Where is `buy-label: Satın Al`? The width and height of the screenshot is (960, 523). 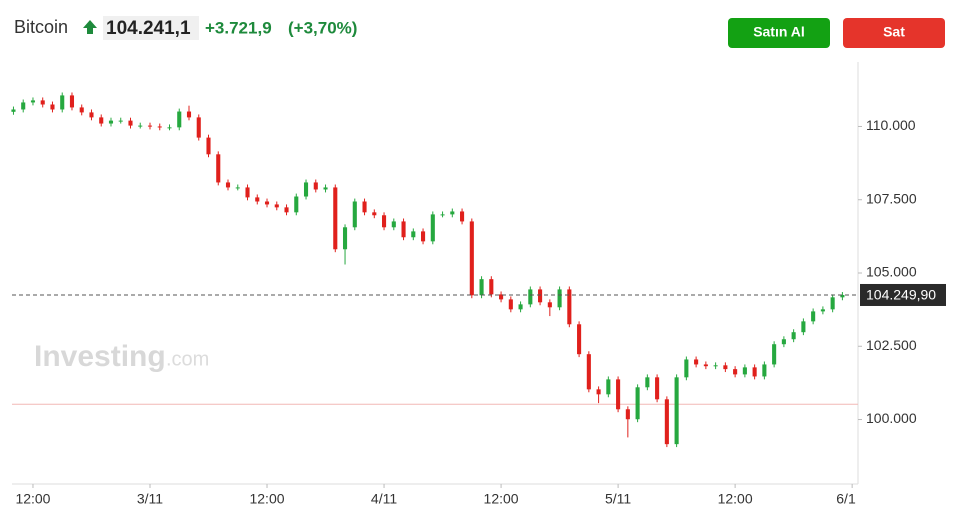 buy-label: Satın Al is located at coordinates (779, 32).